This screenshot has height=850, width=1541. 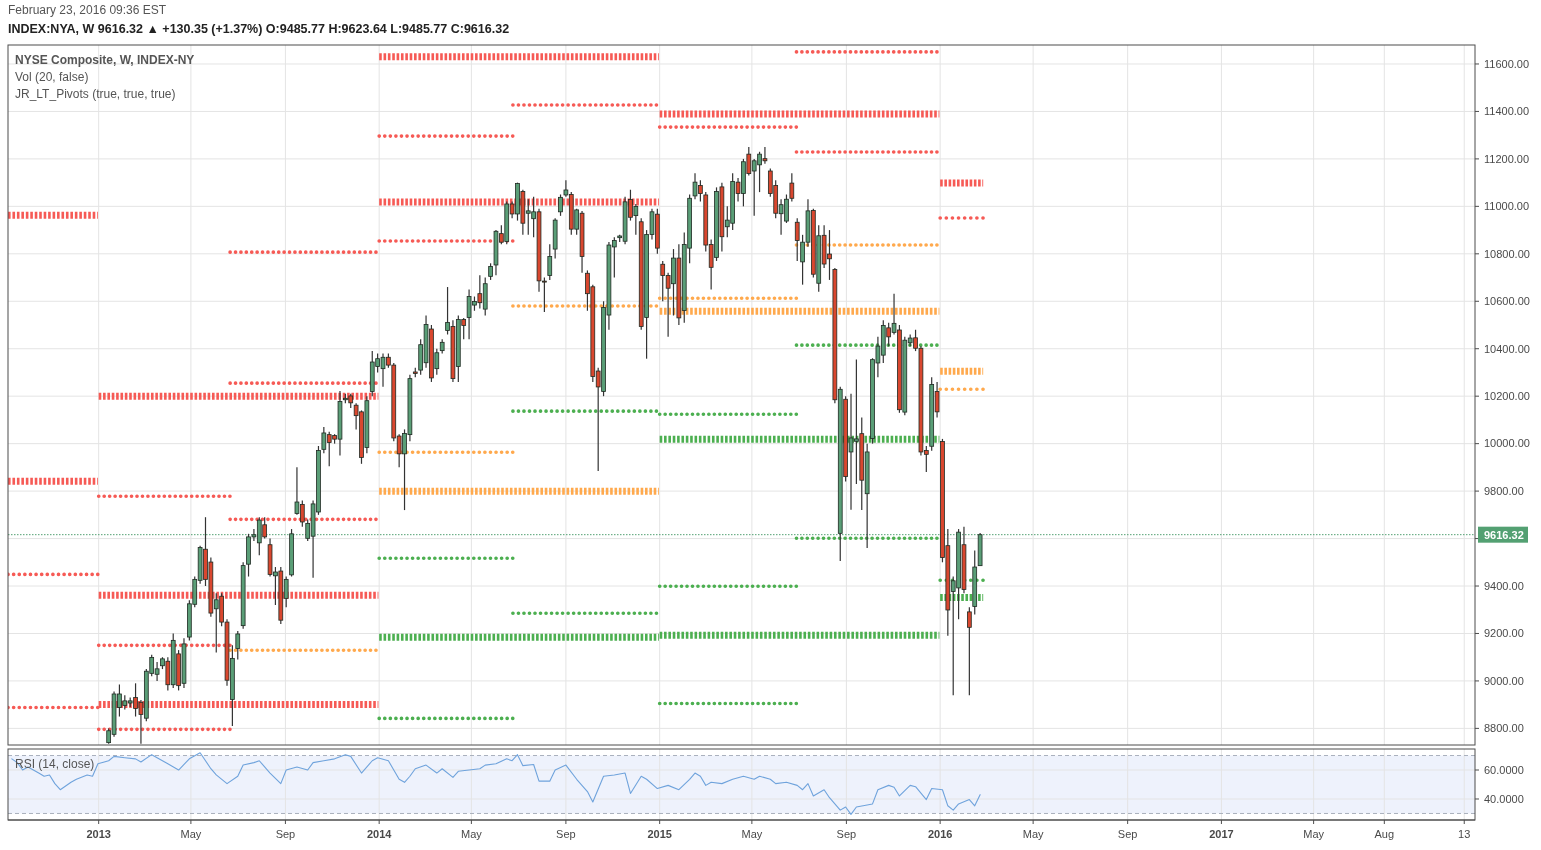 What do you see at coordinates (1504, 585) in the screenshot?
I see `y-tick-label: 9400.00` at bounding box center [1504, 585].